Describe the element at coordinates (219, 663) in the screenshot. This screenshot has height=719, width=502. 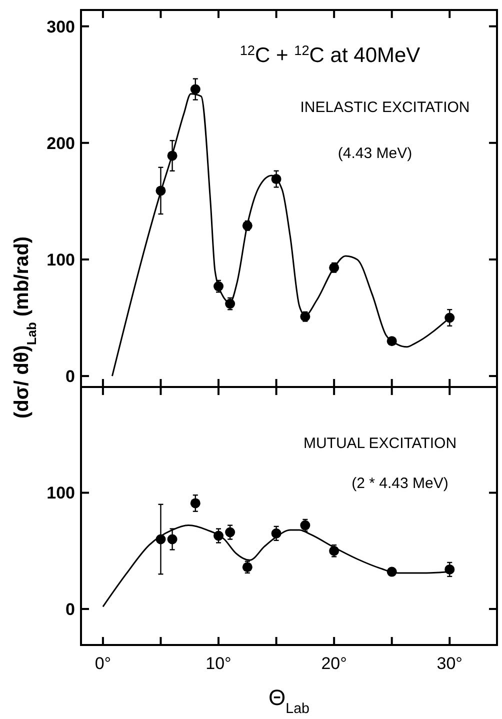
I see `x-tick-label: 10°` at that location.